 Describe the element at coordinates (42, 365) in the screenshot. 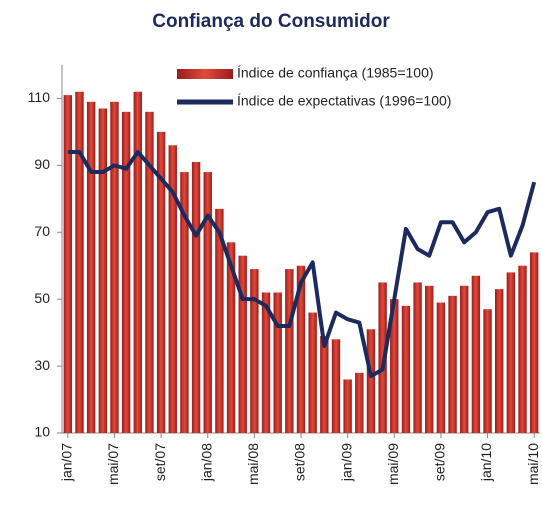

I see `y-tick-label: 30` at that location.